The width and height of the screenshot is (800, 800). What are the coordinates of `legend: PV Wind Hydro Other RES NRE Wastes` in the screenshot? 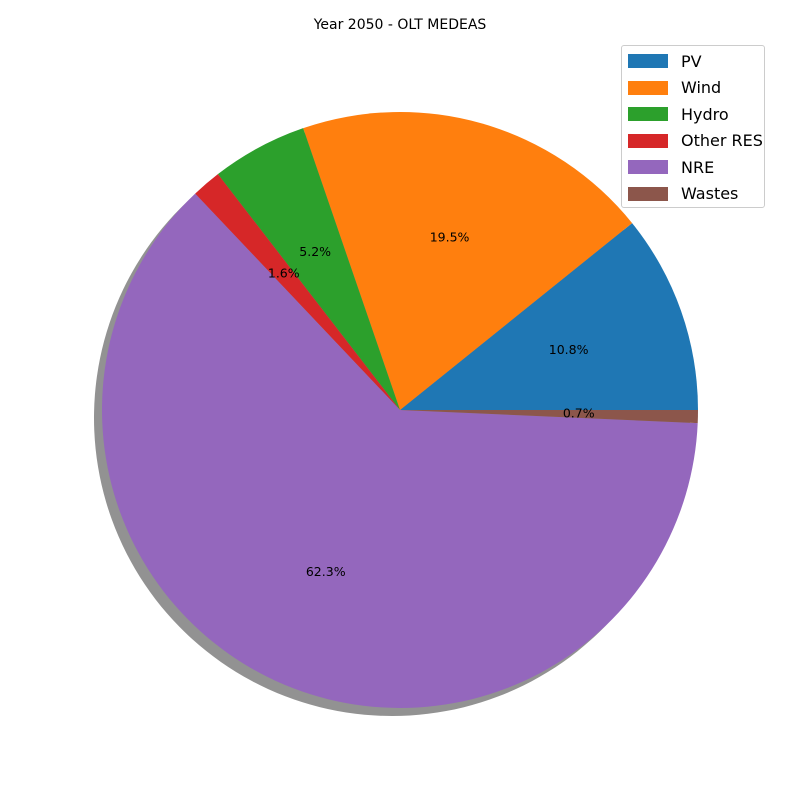 It's located at (693, 126).